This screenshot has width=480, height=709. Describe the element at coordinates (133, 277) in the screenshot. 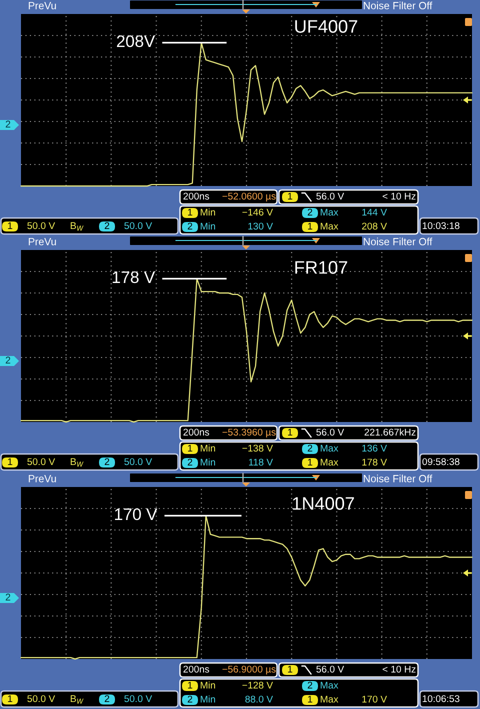

I see `ref-line-label: 178 V` at that location.